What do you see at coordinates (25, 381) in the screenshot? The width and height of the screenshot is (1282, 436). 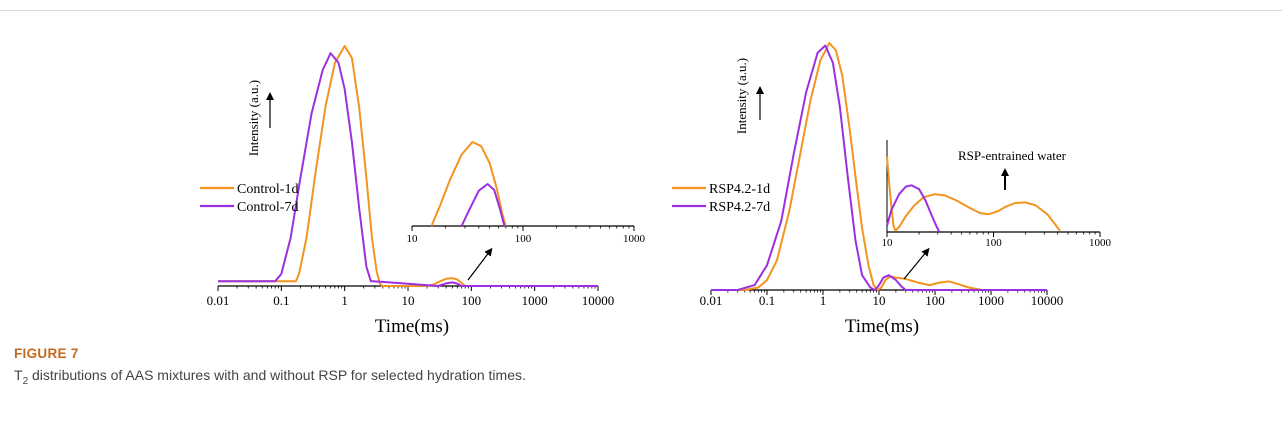 I see `caption-subscript: 2` at bounding box center [25, 381].